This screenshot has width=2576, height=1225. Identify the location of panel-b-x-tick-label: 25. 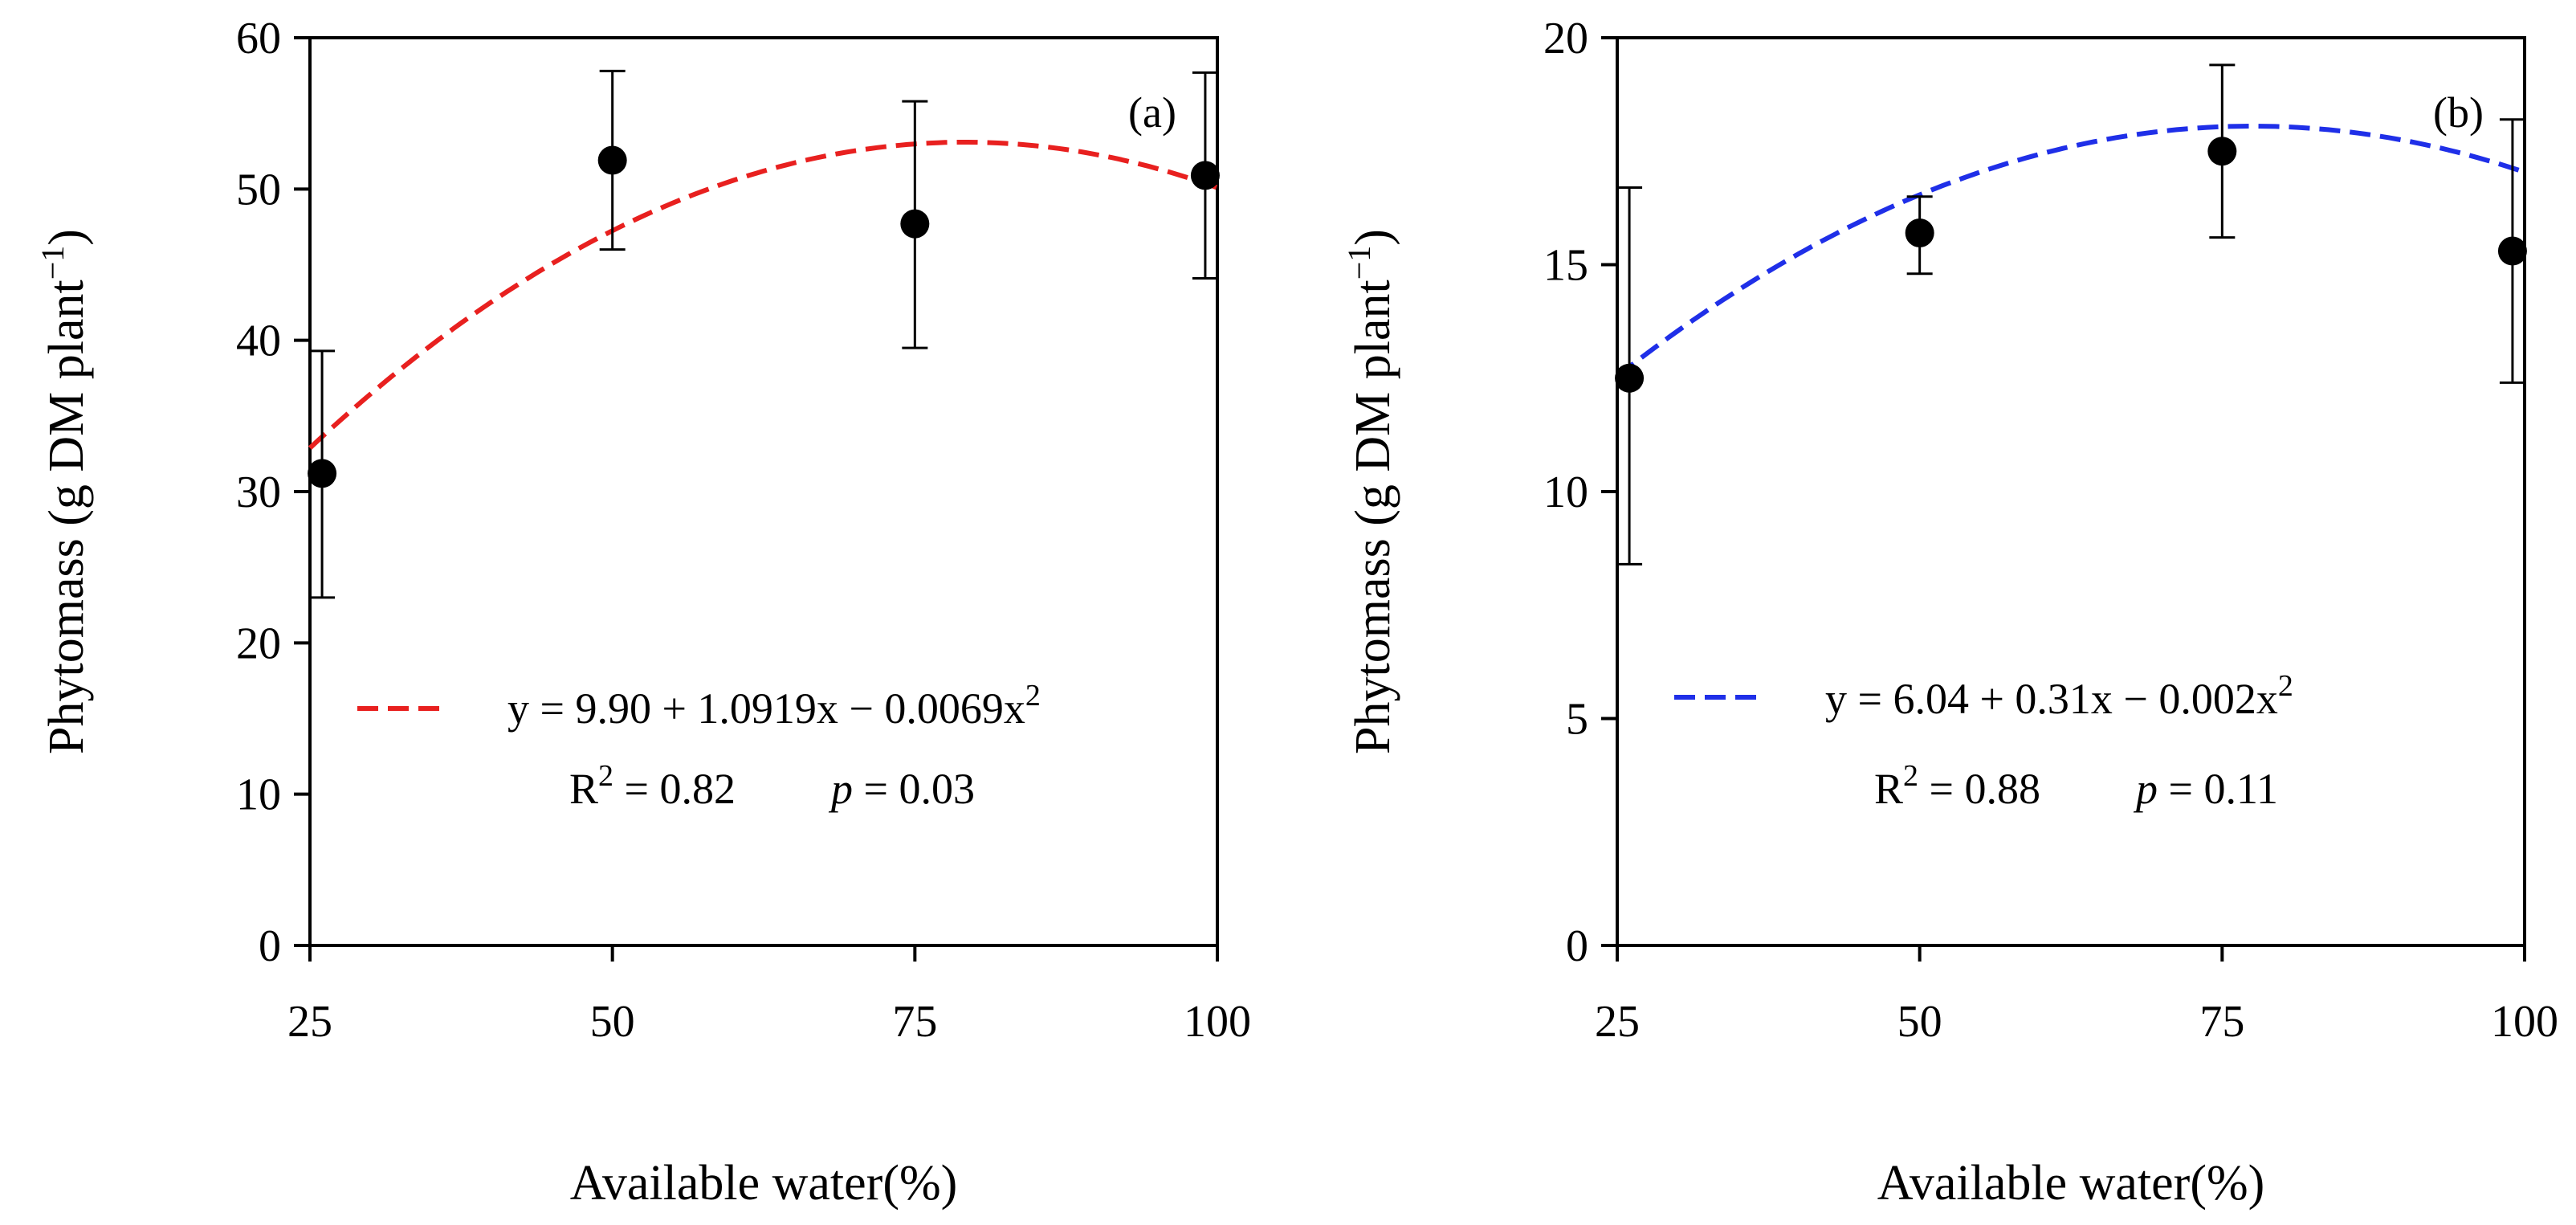
(1617, 1022).